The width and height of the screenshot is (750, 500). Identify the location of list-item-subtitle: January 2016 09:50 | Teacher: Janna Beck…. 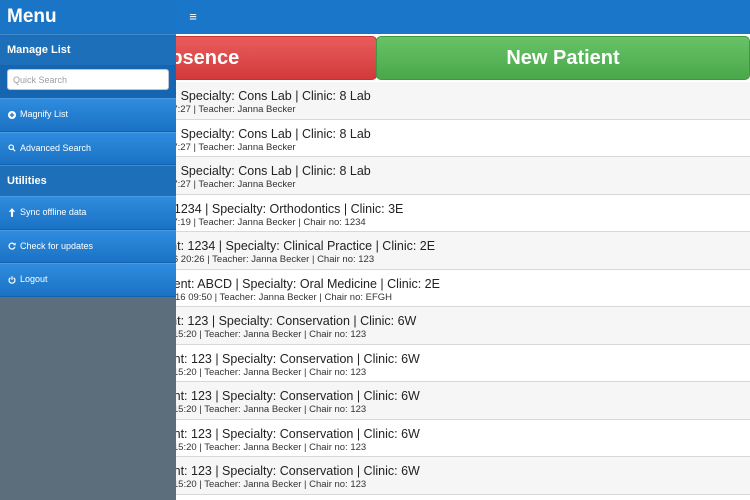
(260, 297).